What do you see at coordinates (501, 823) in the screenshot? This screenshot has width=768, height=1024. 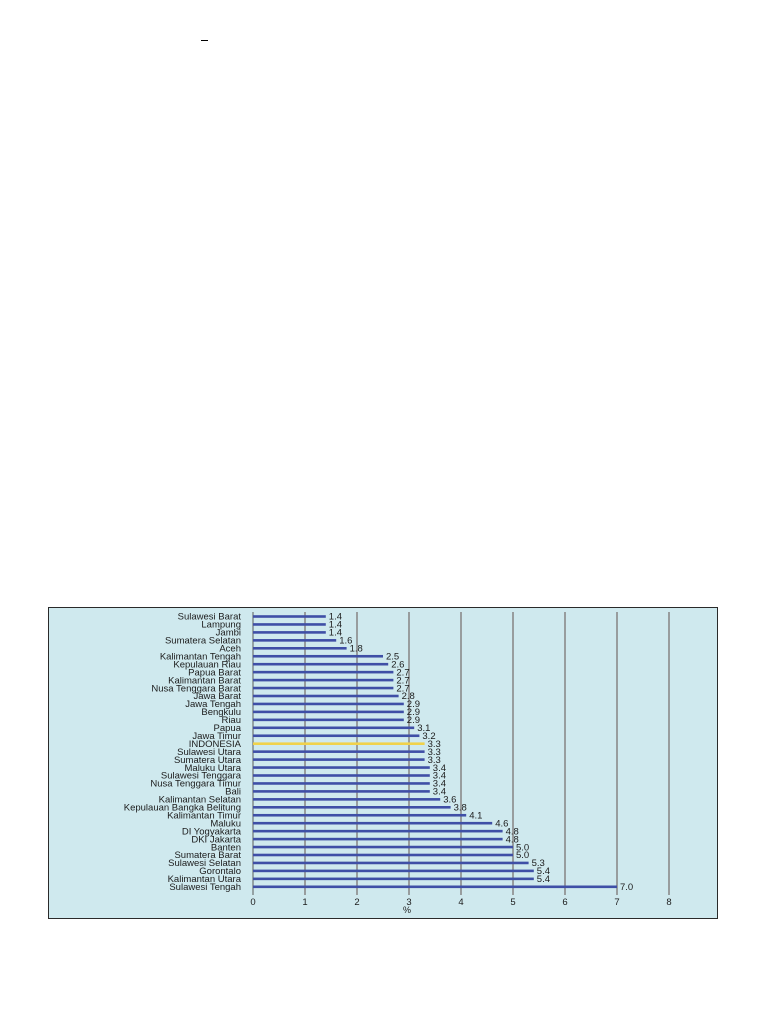 I see `value-label-26: 4.6` at bounding box center [501, 823].